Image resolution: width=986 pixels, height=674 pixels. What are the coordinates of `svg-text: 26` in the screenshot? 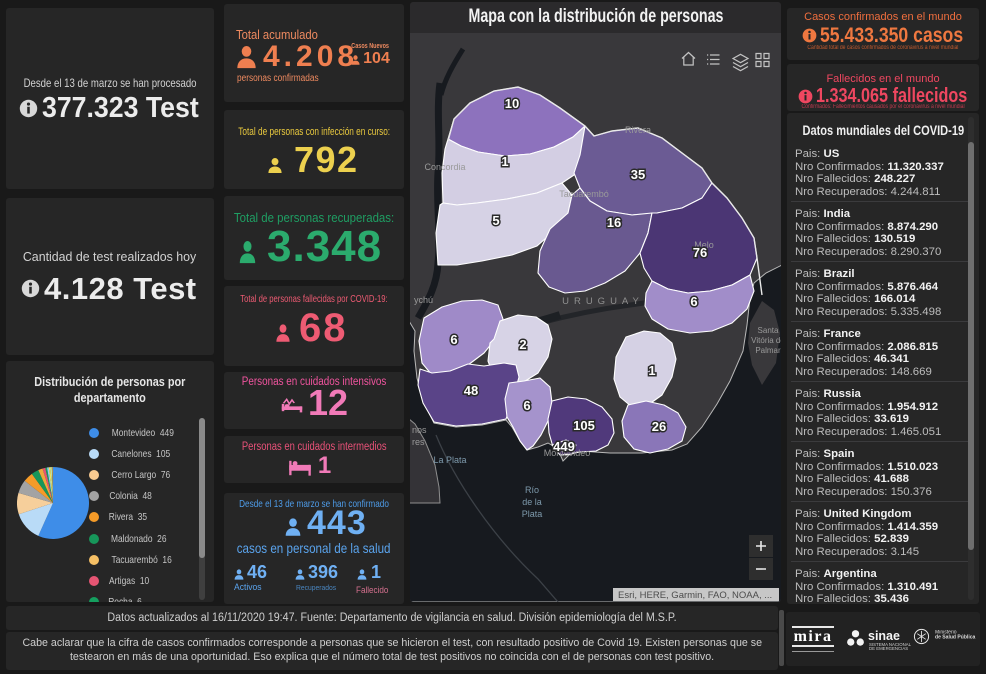 It's located at (659, 426).